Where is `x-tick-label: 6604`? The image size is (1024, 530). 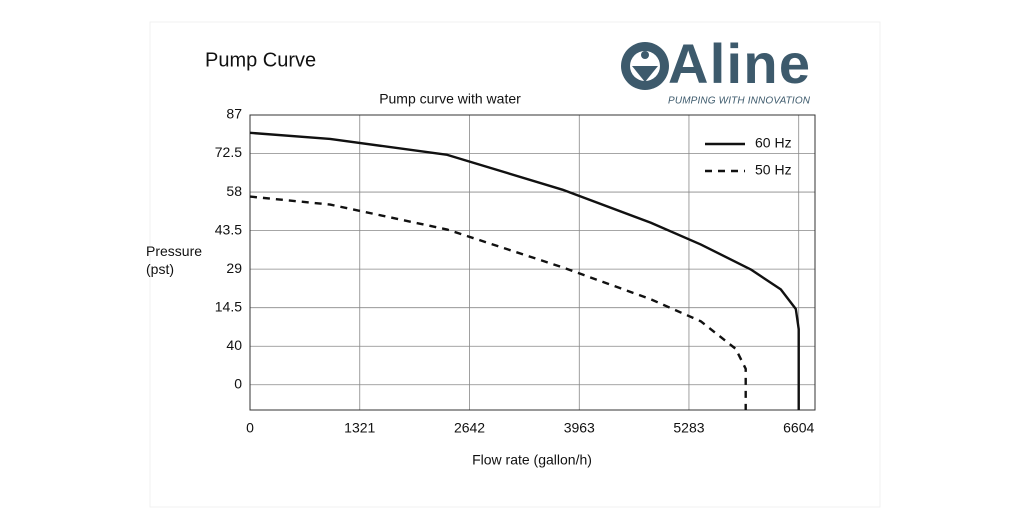 x-tick-label: 6604 is located at coordinates (798, 428).